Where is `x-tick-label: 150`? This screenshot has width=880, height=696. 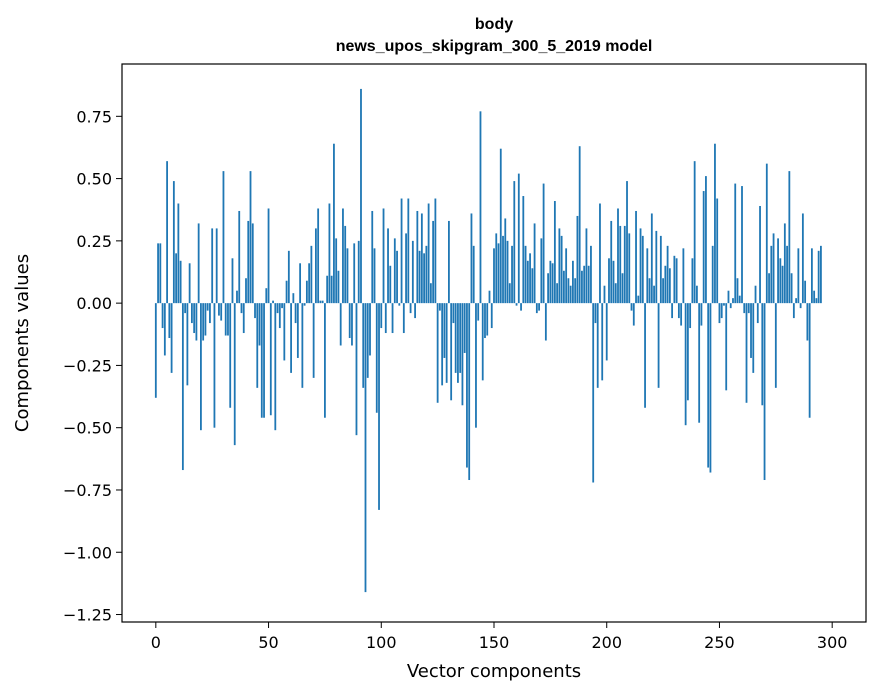 x-tick-label: 150 is located at coordinates (494, 642).